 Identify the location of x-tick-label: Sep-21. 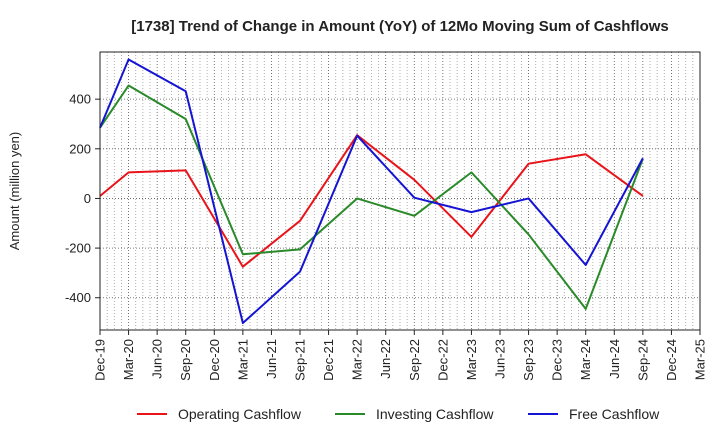
(300, 360).